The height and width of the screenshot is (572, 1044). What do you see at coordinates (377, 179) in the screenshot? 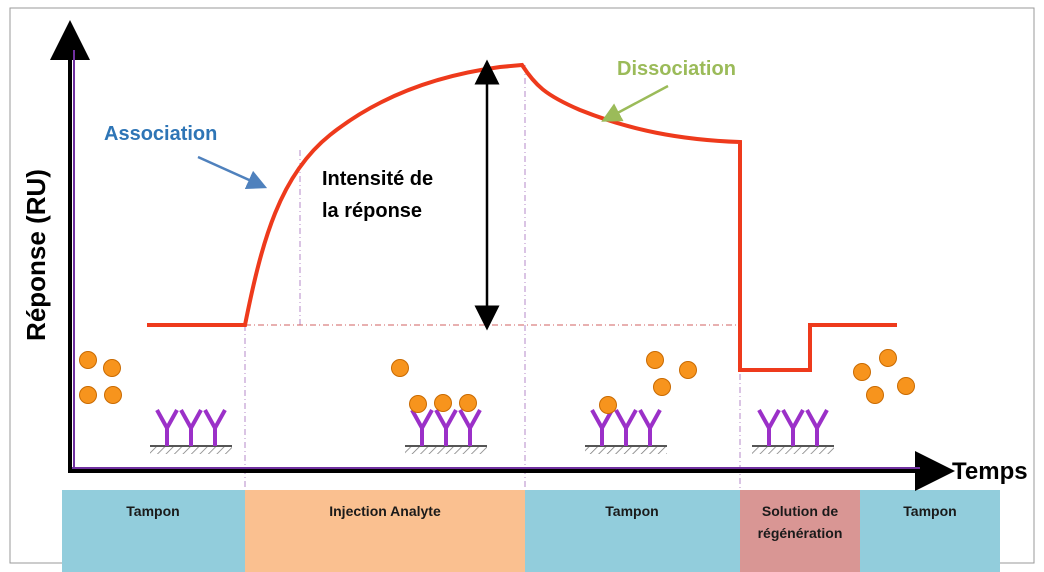
I see `intensity-line: Intensité de` at bounding box center [377, 179].